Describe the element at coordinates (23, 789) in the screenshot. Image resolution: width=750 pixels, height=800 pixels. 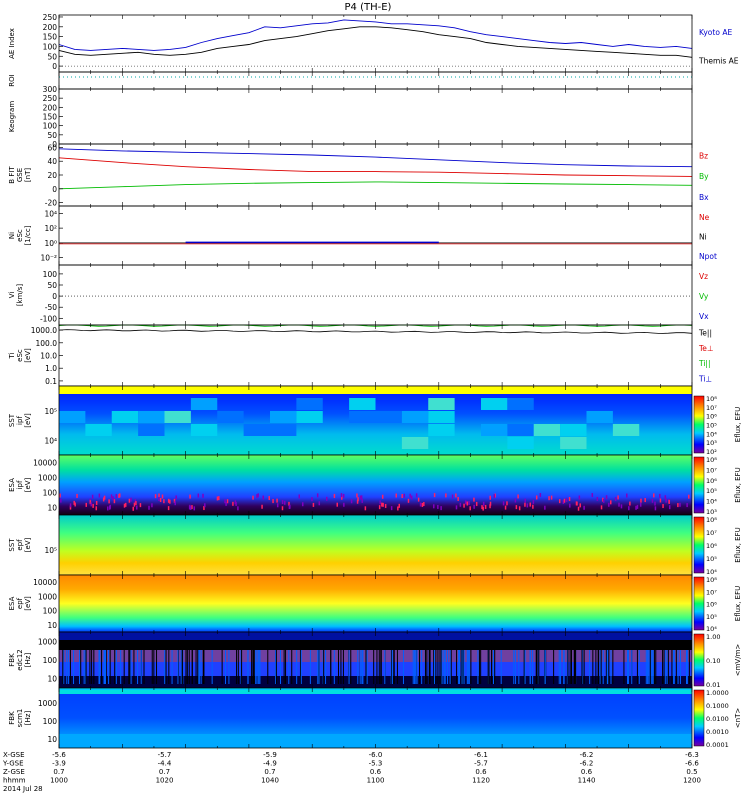
I see `x-axis-date: 2014 Jul 28` at that location.